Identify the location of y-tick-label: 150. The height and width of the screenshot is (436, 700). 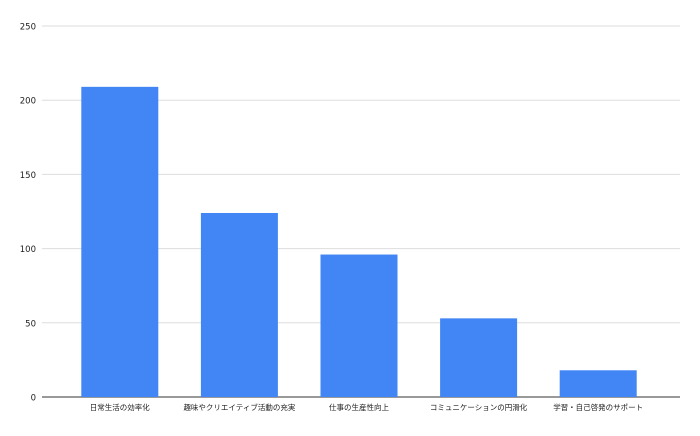
(28, 176).